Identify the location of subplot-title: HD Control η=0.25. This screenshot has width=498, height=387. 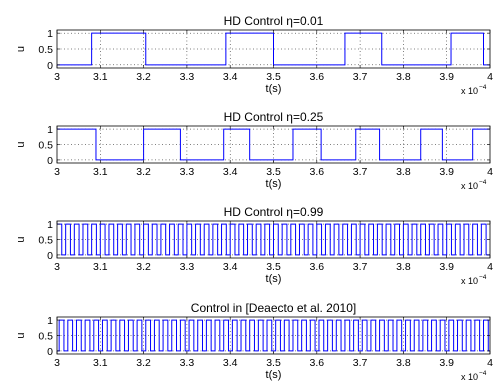
(274, 117).